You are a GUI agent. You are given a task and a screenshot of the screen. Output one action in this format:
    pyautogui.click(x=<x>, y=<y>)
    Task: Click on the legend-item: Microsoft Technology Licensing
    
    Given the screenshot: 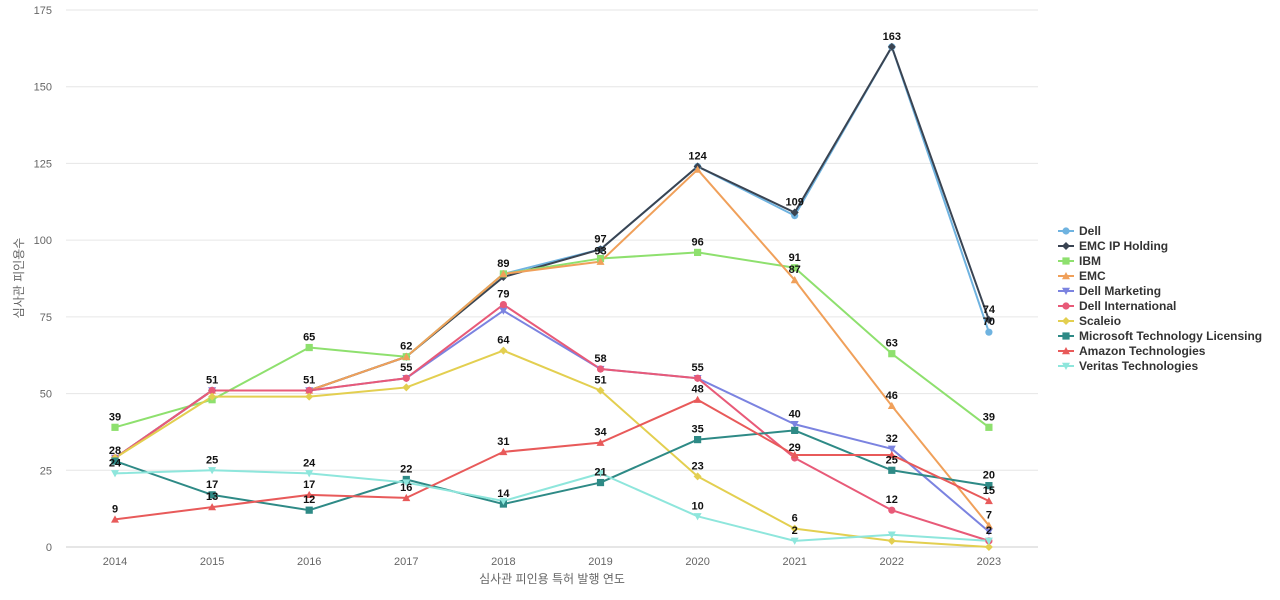 What is the action you would take?
    pyautogui.click(x=1160, y=336)
    